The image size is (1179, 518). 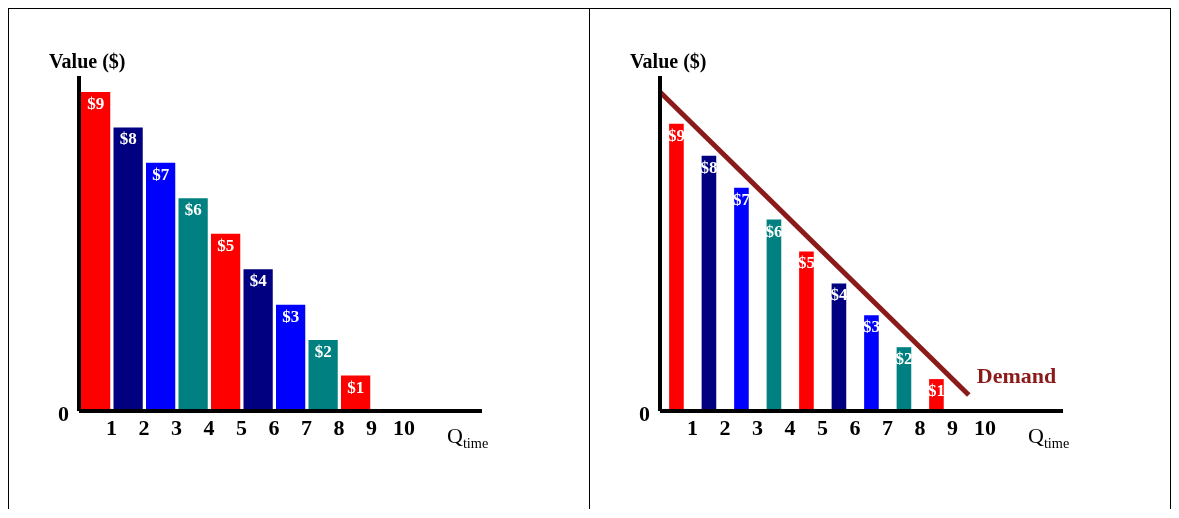 What do you see at coordinates (323, 352) in the screenshot?
I see `data-label: $2` at bounding box center [323, 352].